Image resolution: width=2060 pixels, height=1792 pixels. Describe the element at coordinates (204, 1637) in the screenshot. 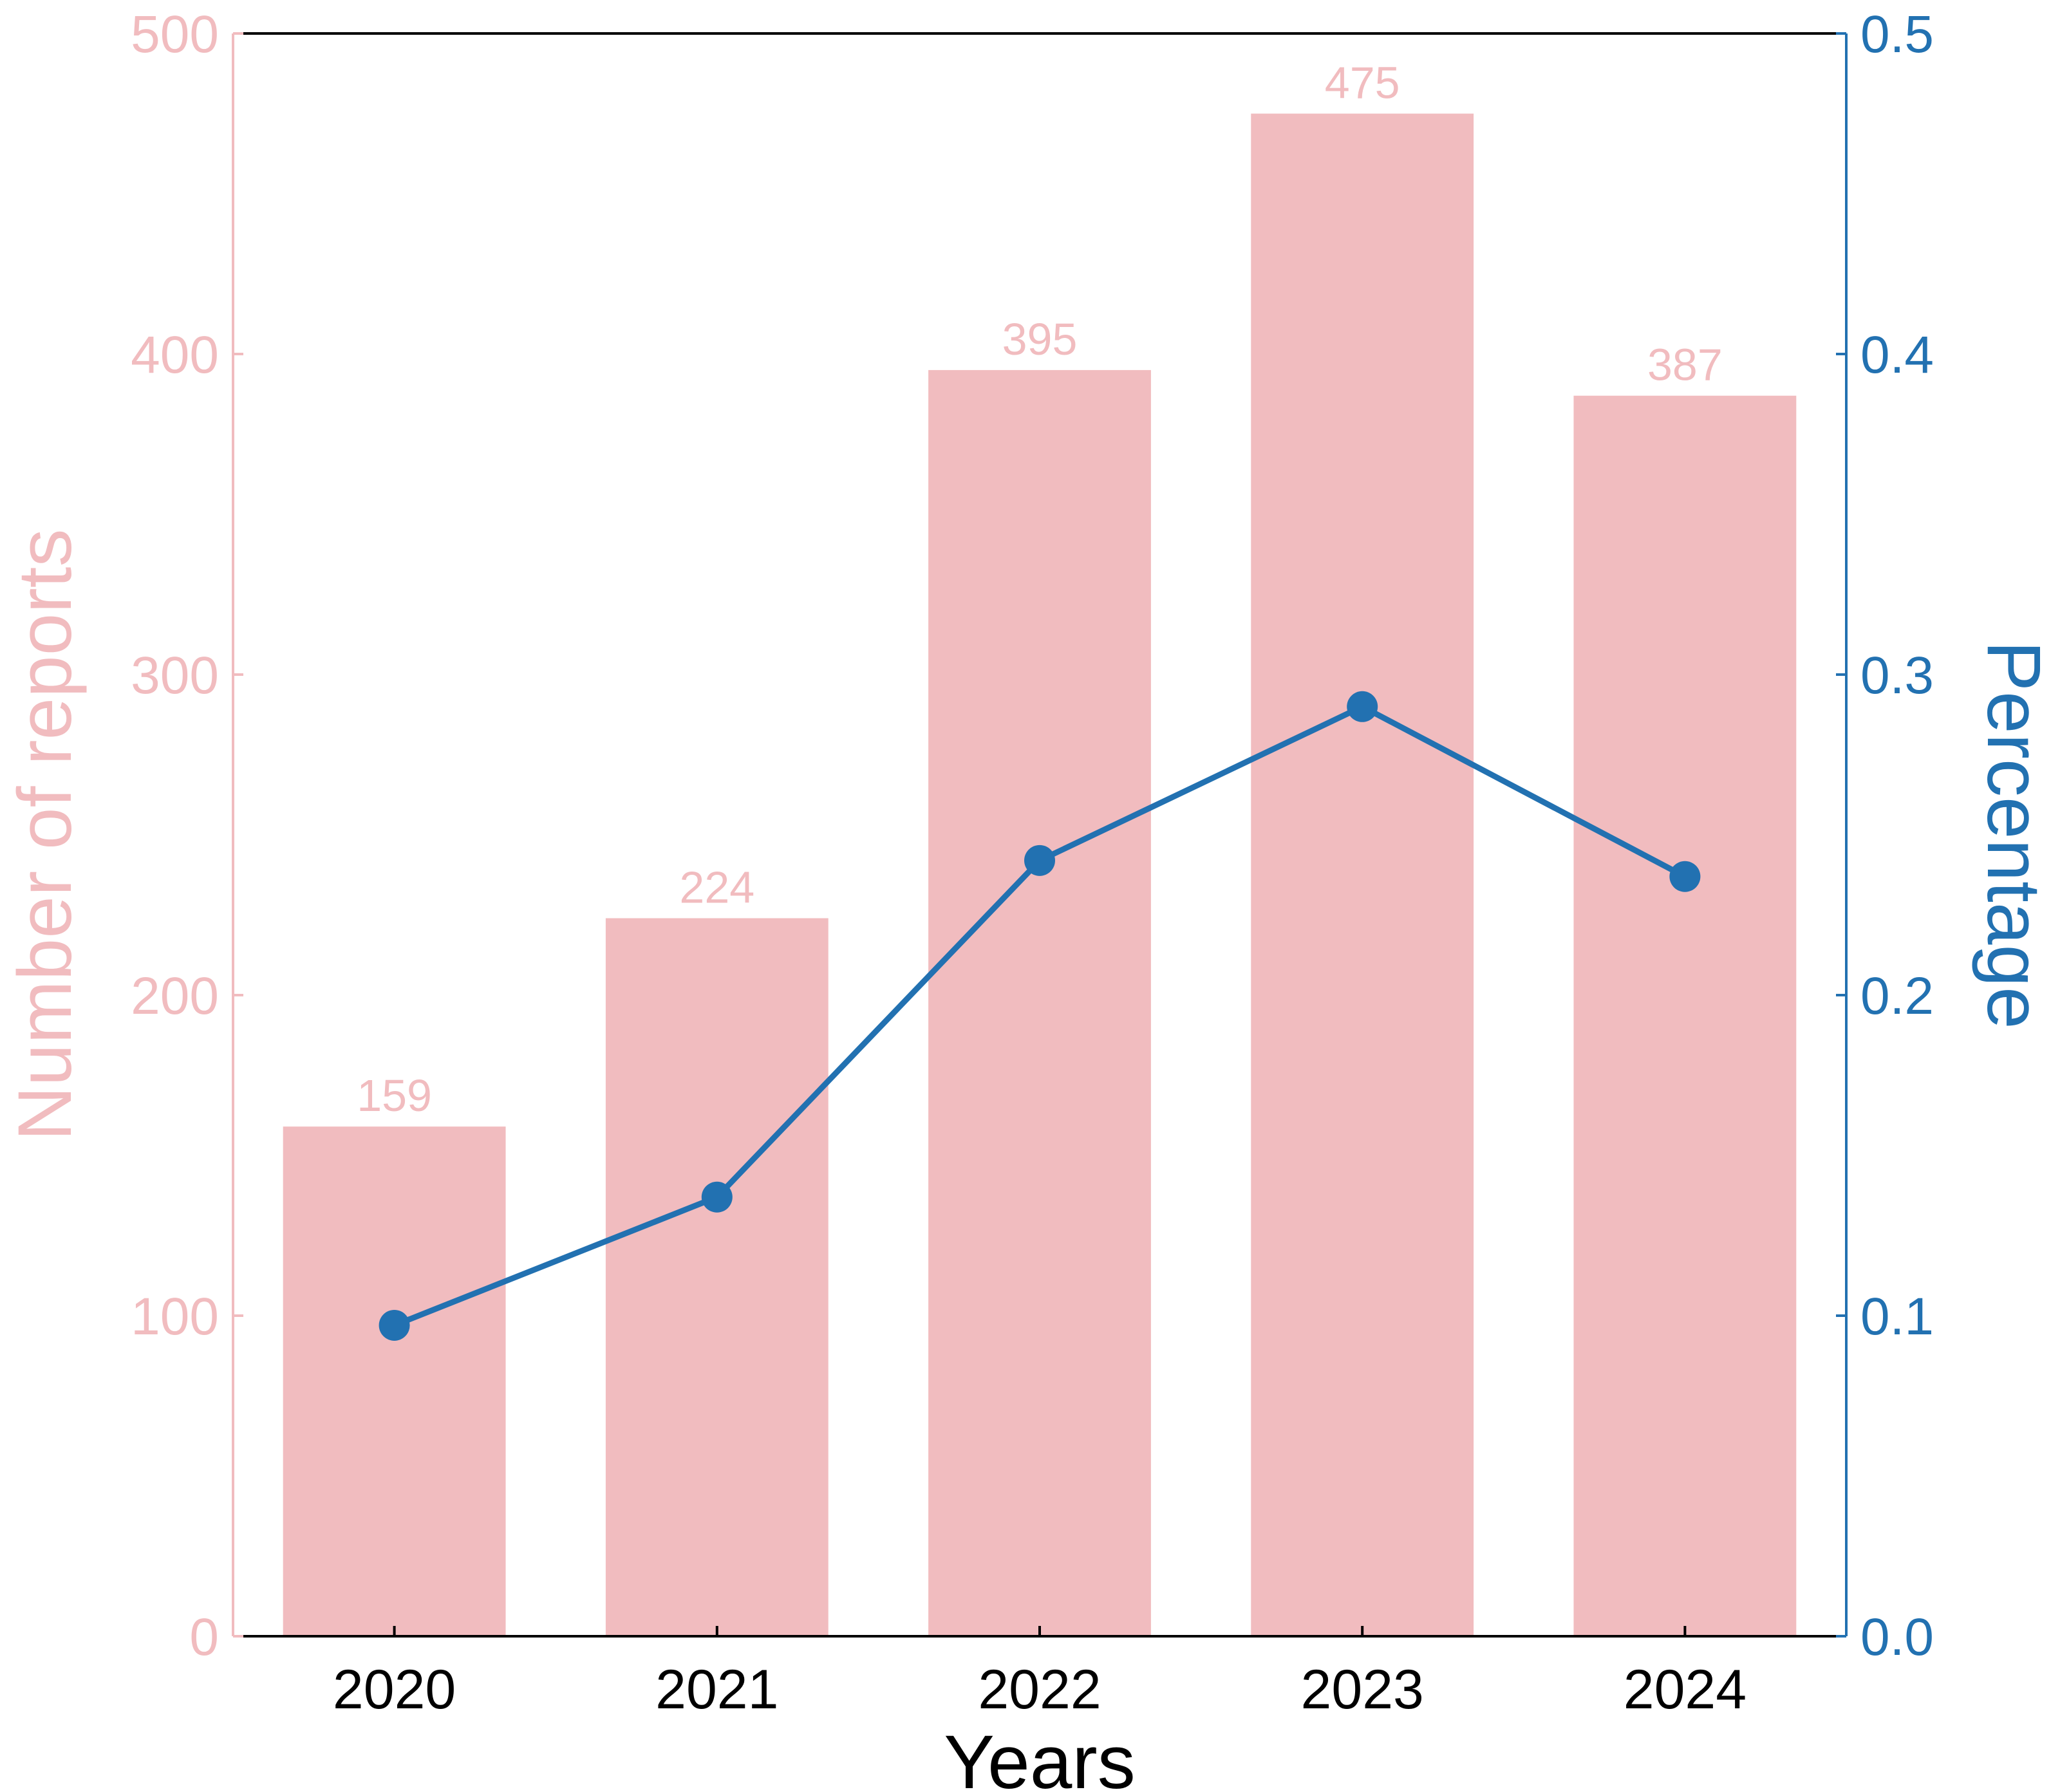

I see `y-left-tick-label: 0` at that location.